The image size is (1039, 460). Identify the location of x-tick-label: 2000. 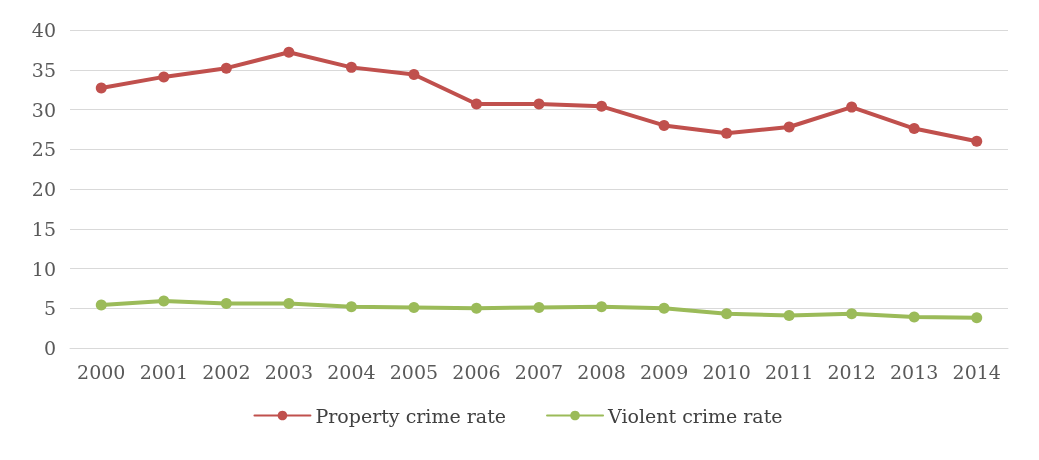
(101, 371).